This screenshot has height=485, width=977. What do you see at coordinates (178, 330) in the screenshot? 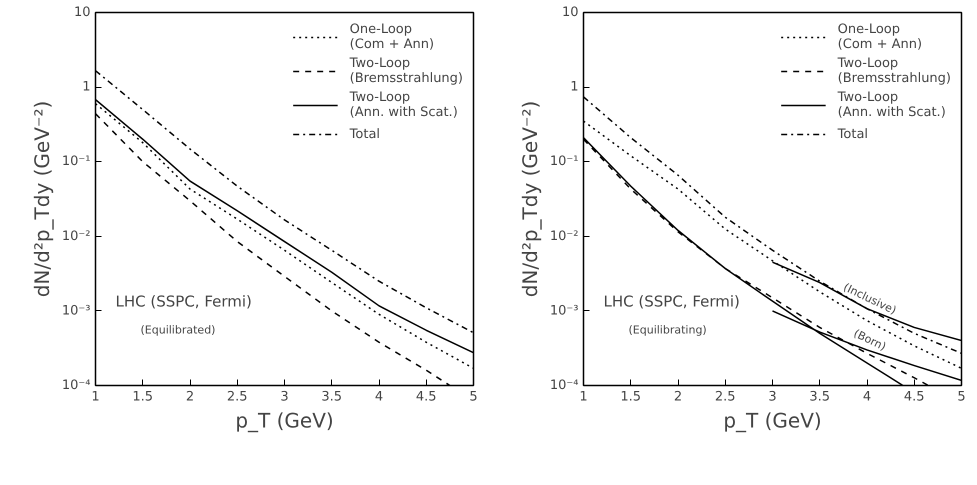
I see `annotation: (Equilibrated)` at bounding box center [178, 330].